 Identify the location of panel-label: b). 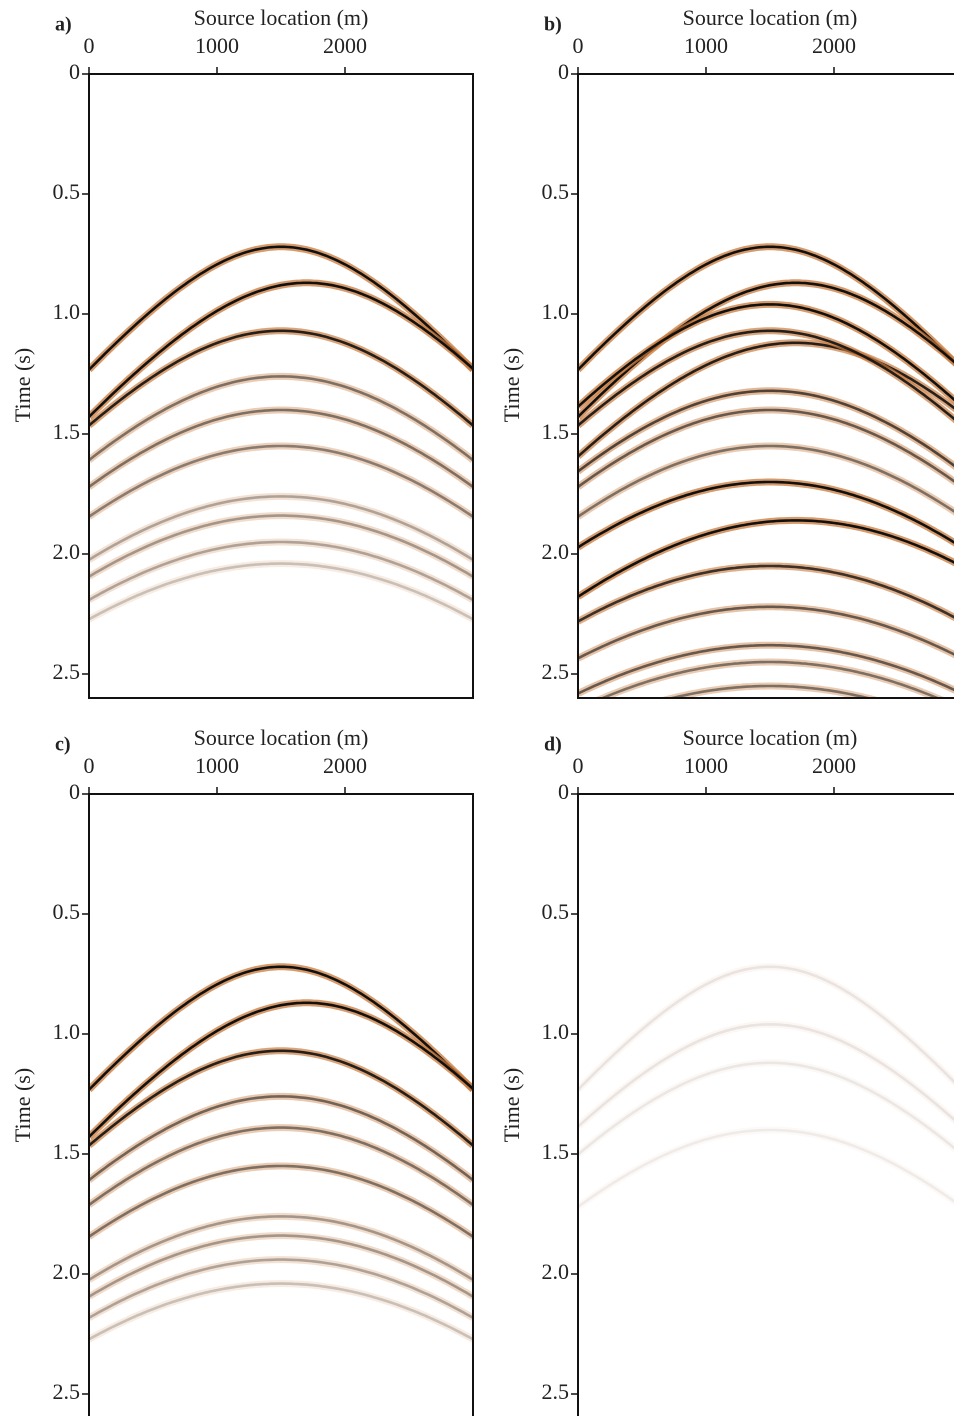
(553, 25).